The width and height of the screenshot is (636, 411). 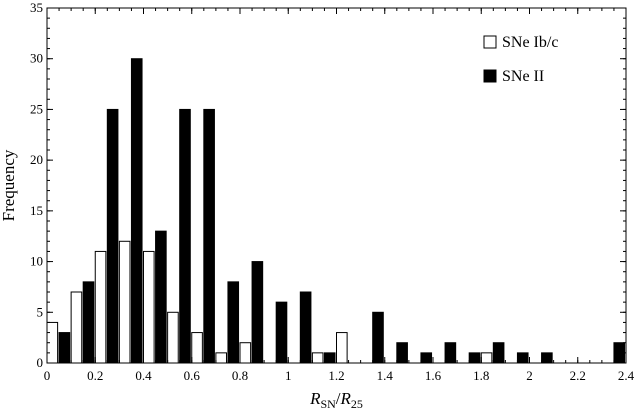 What do you see at coordinates (9, 185) in the screenshot?
I see `y-axis-label: Frequency` at bounding box center [9, 185].